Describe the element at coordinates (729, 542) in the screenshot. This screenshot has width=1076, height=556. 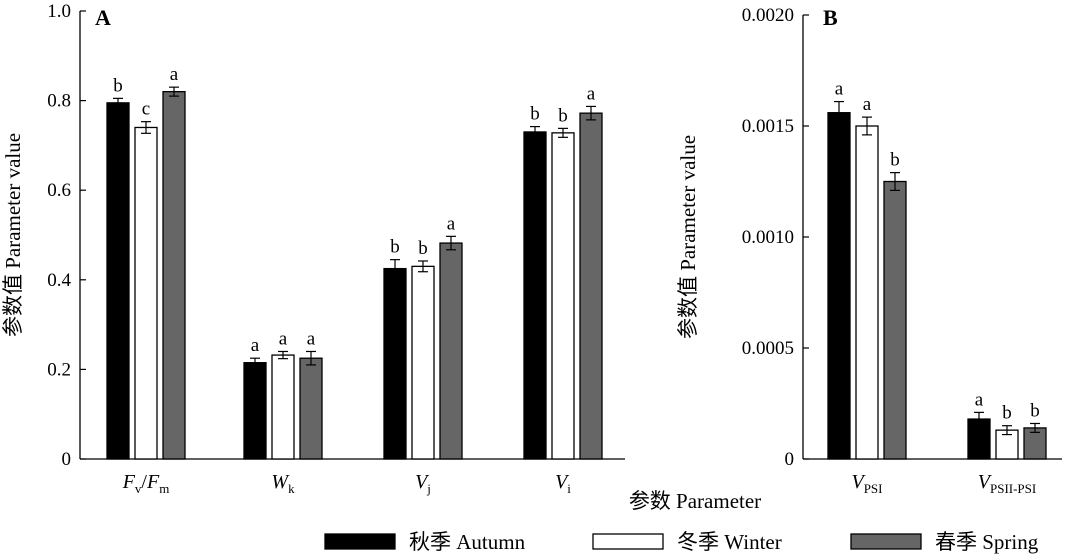
I see `legend-label: 冬季 Winter` at that location.